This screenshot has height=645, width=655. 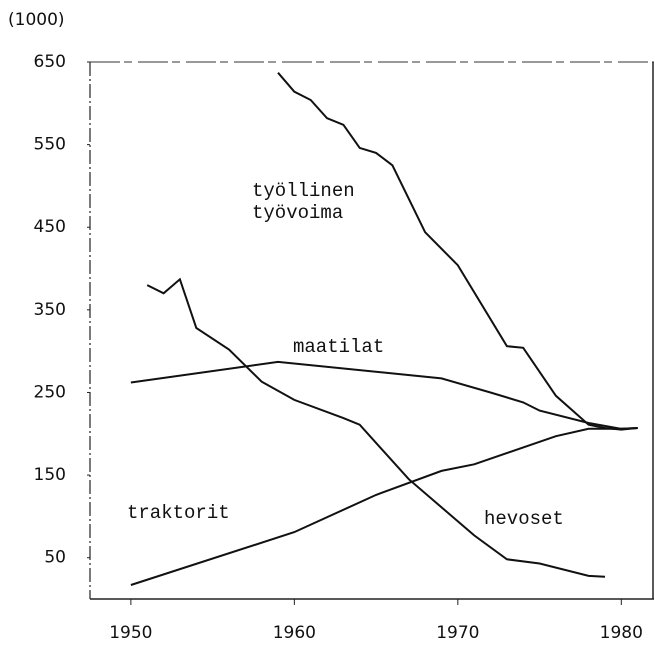 I want to click on y-tick-label: 250, so click(x=50, y=392).